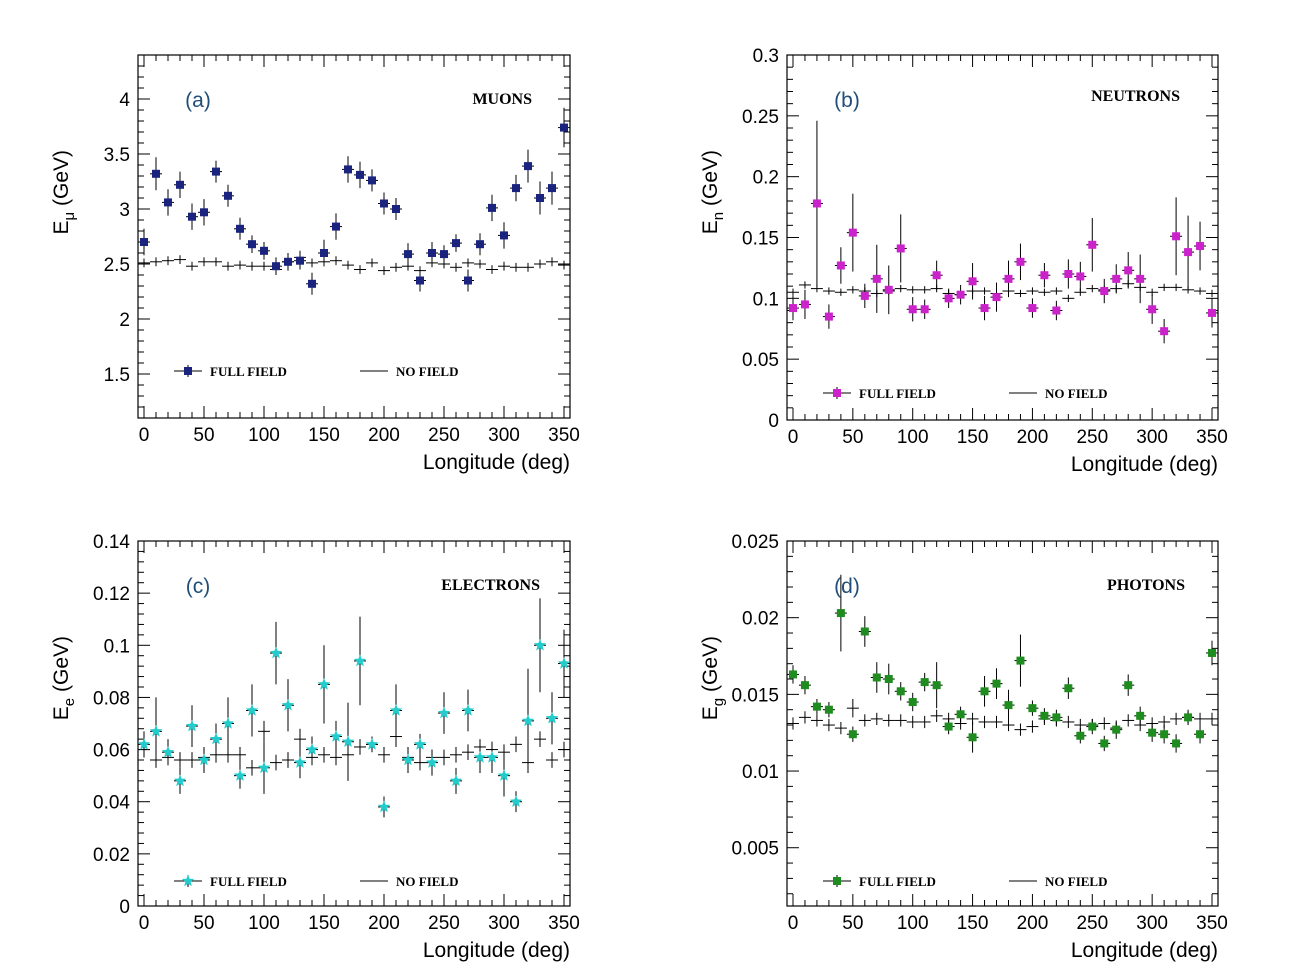  What do you see at coordinates (766, 299) in the screenshot?
I see `y-tick-label: 0.1` at bounding box center [766, 299].